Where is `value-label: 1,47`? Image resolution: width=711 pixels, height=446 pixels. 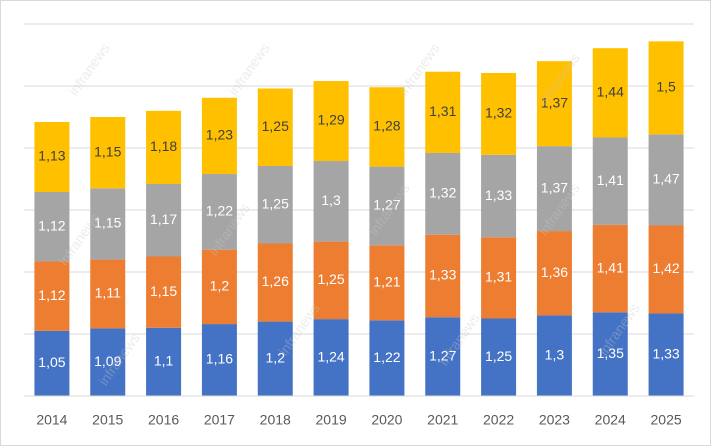
value-label: 1,47 is located at coordinates (665, 179).